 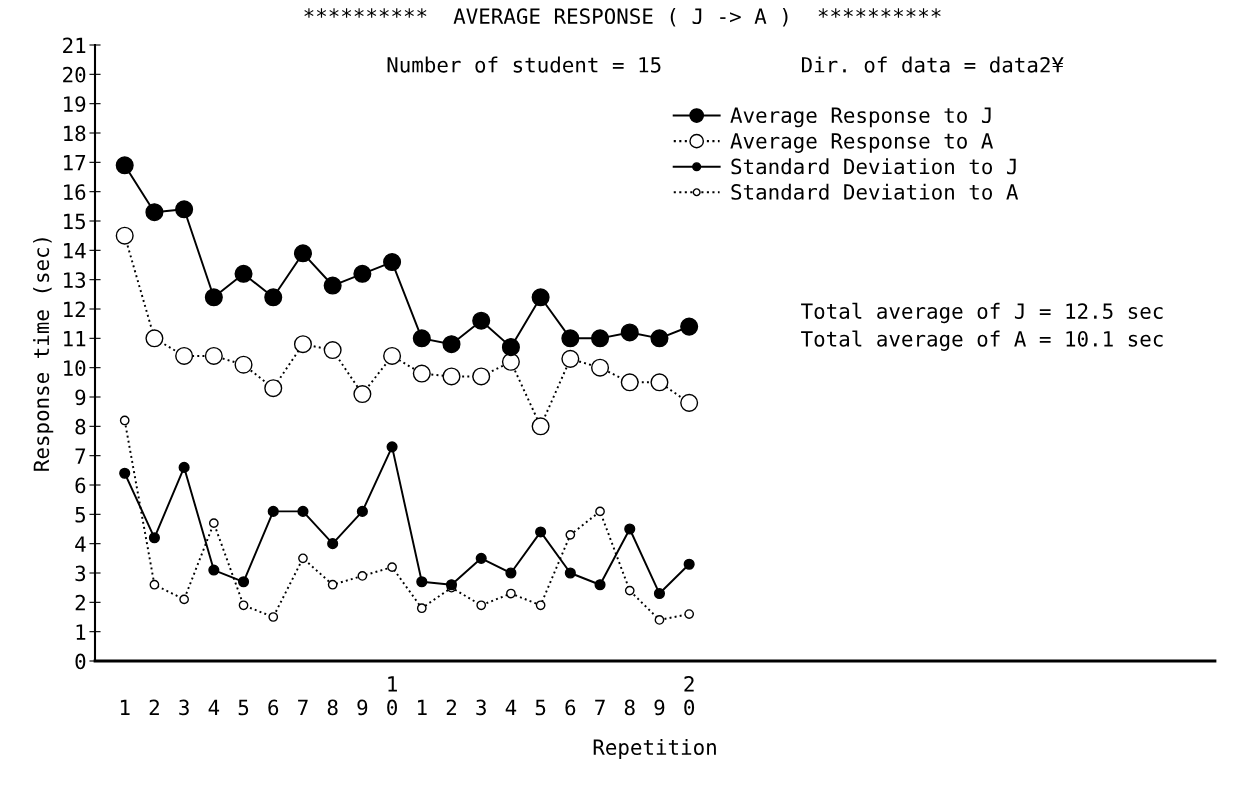 What do you see at coordinates (214, 707) in the screenshot?
I see `x-tick-label: 4` at bounding box center [214, 707].